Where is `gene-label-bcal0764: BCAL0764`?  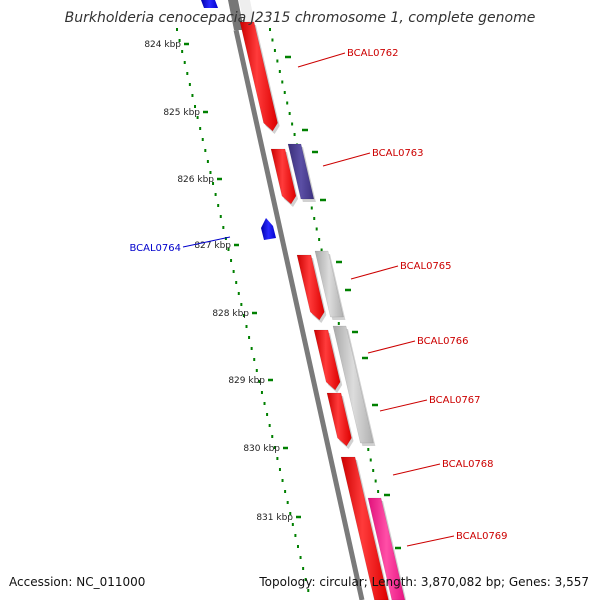
gene-label-bcal0764: BCAL0764 is located at coordinates (155, 248).